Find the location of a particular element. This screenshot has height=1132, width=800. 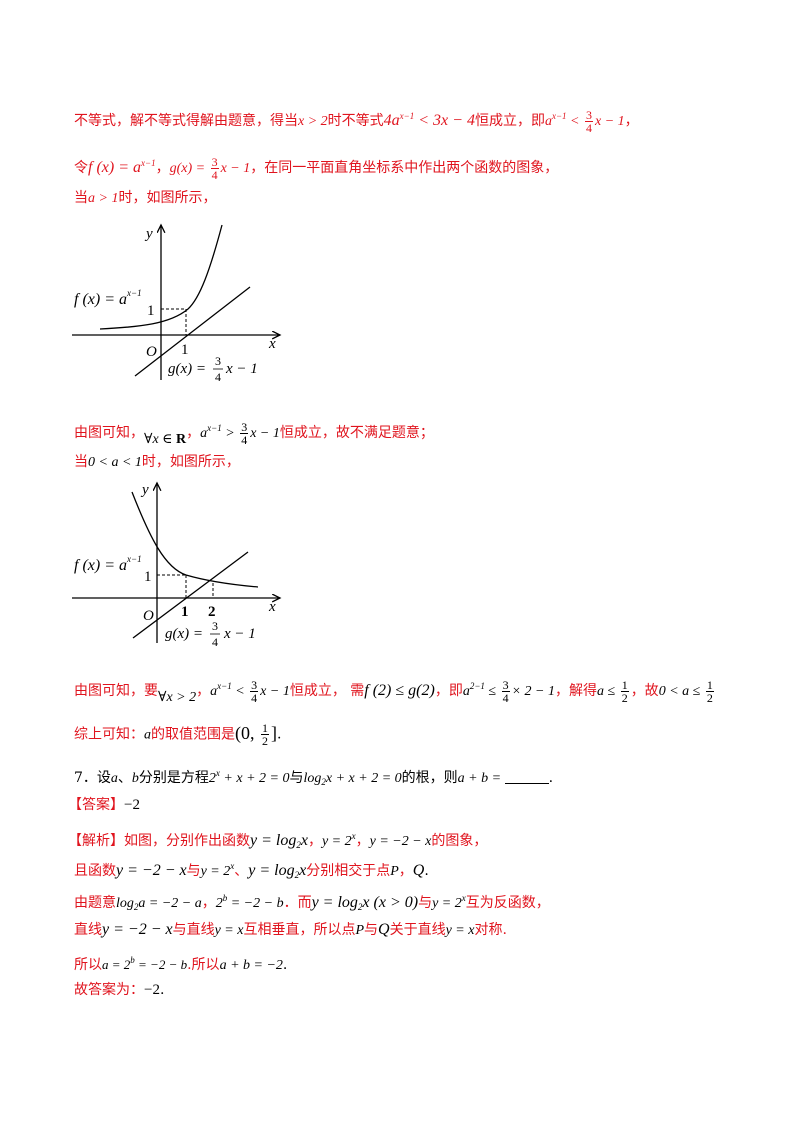

text: 时不等式 is located at coordinates (355, 121).